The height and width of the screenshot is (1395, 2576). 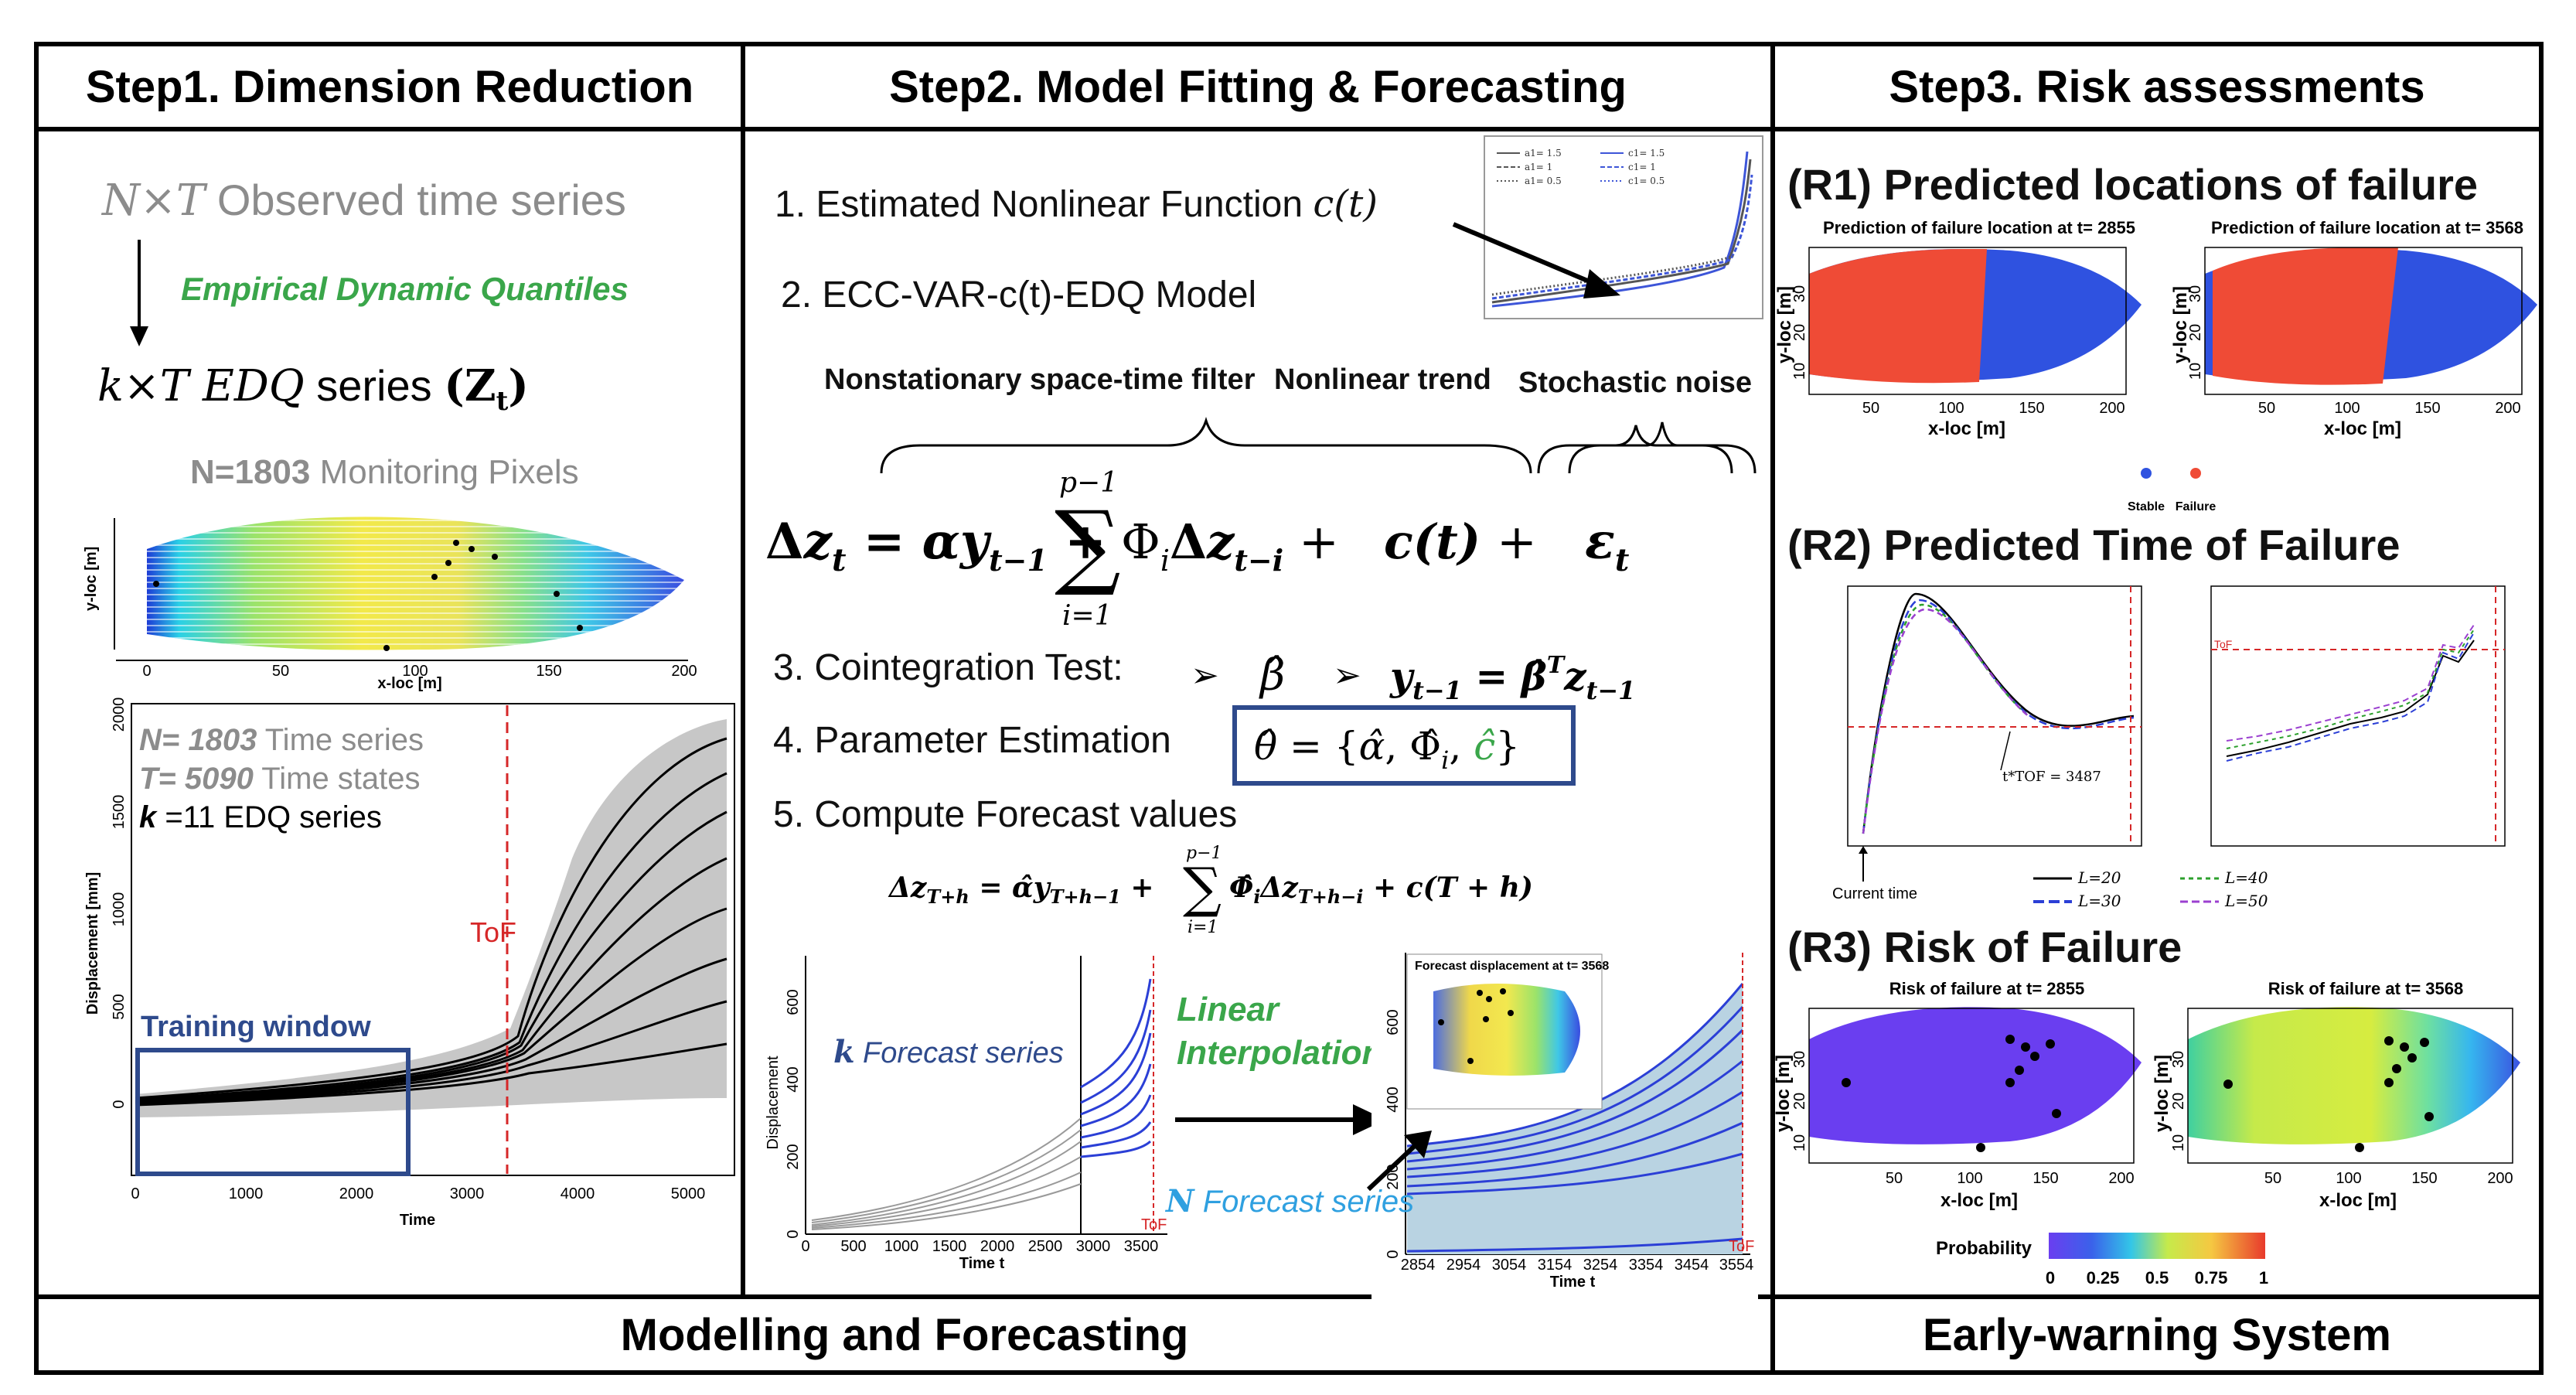 What do you see at coordinates (1969, 1178) in the screenshot?
I see `r3l-xtick: 100` at bounding box center [1969, 1178].